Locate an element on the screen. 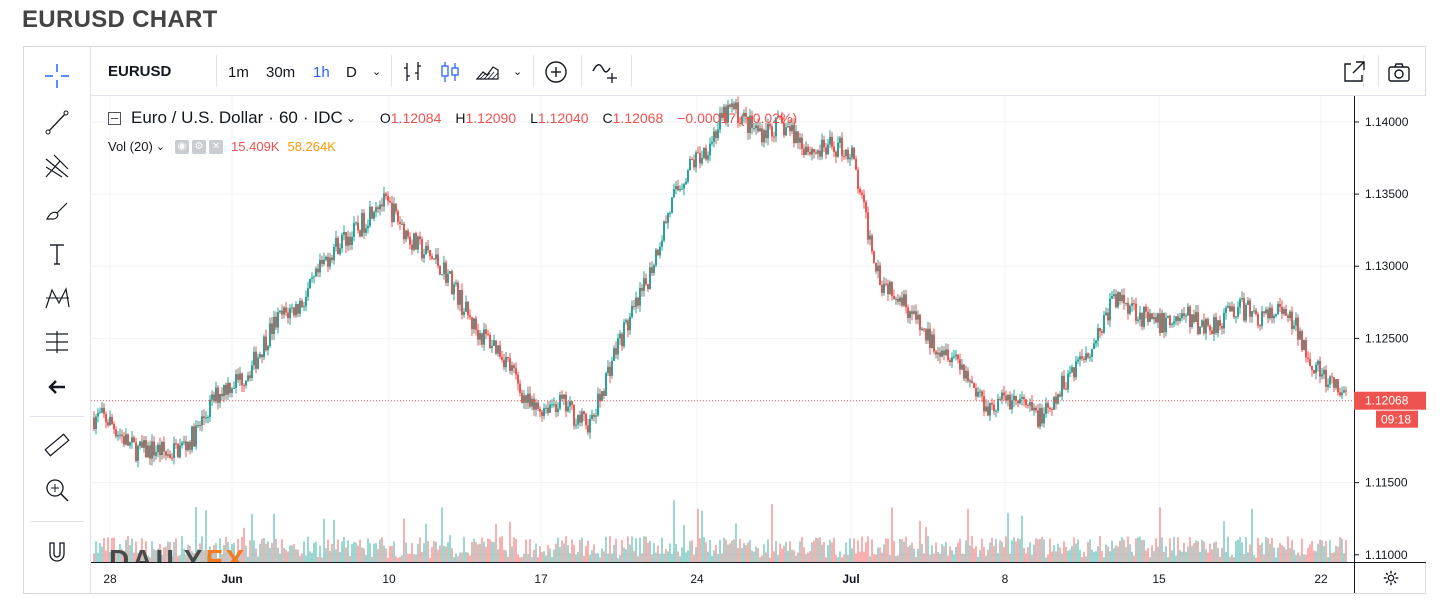  bars-icon is located at coordinates (413, 72).